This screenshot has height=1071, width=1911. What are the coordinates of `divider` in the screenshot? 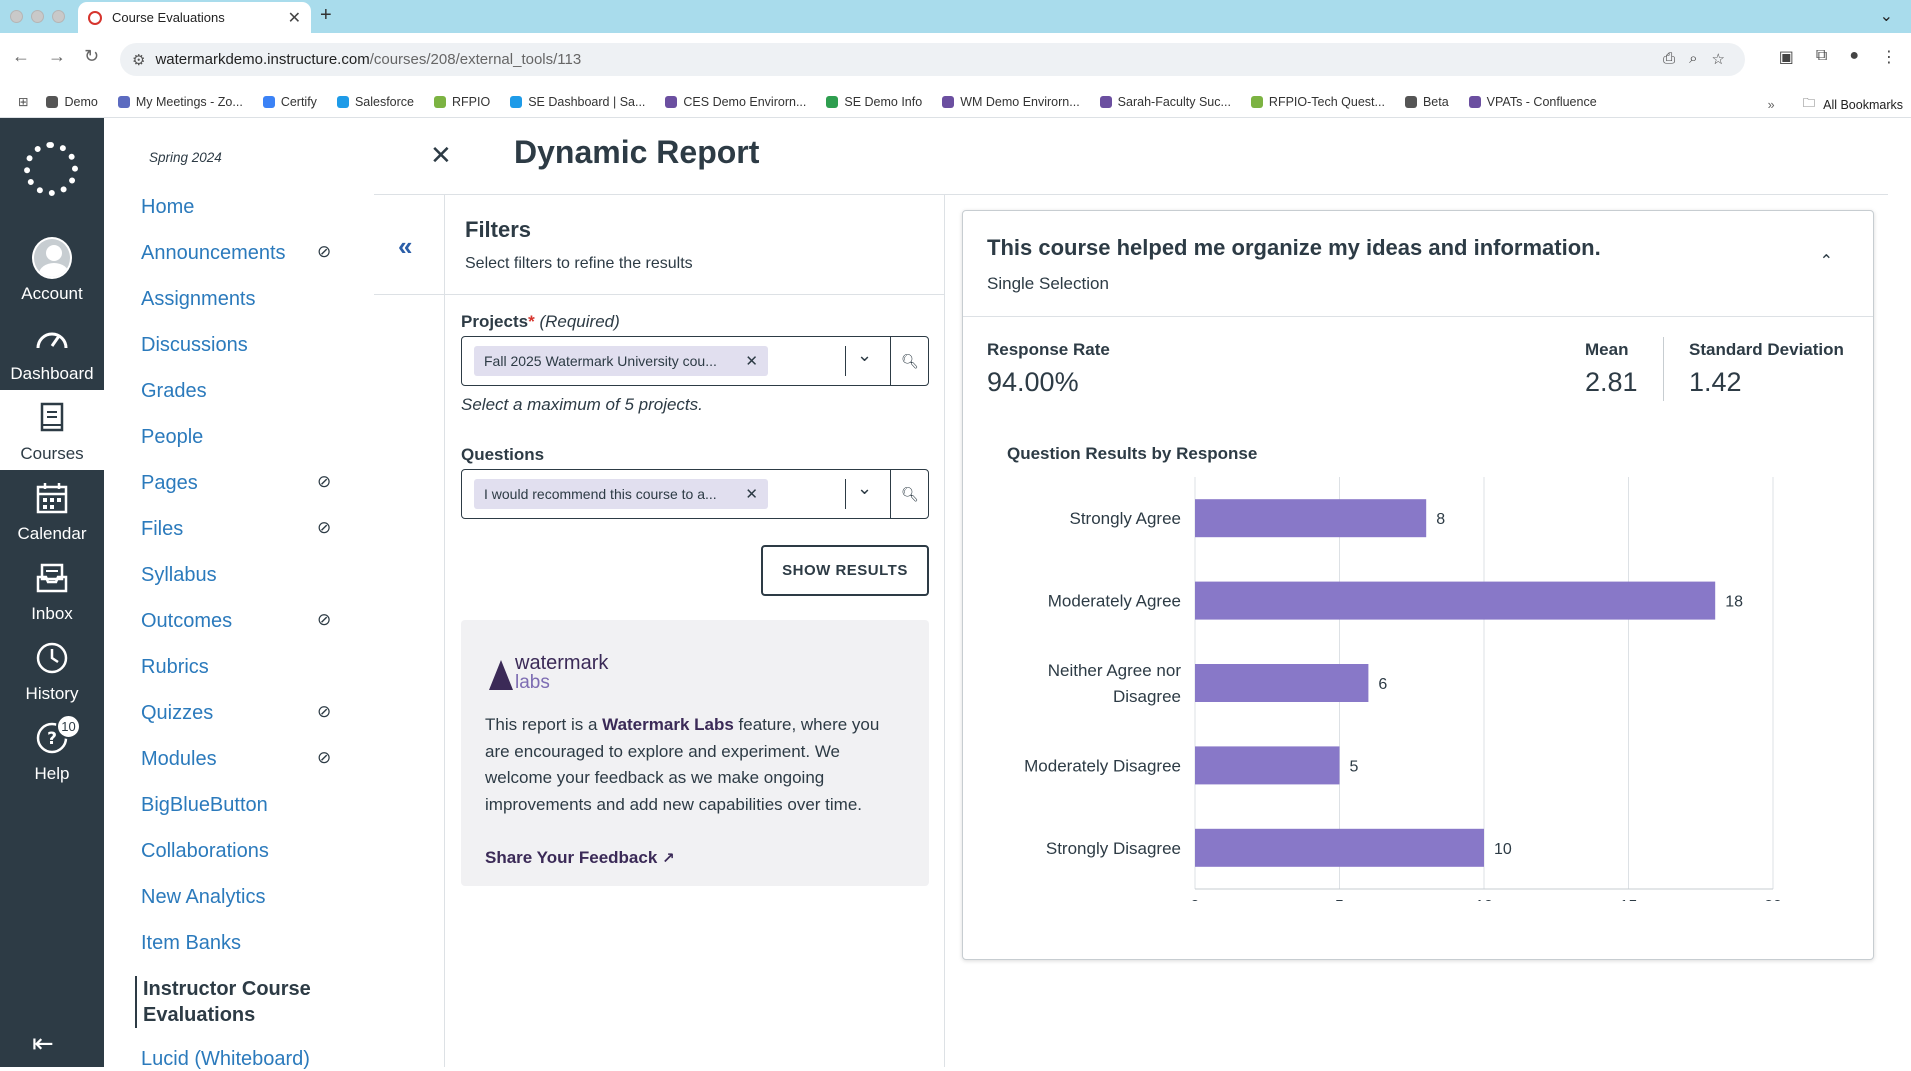 It's located at (695, 294).